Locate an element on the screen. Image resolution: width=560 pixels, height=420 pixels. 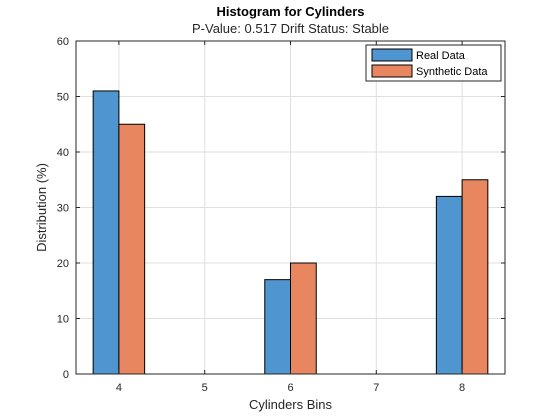
x-tick-label: 7 is located at coordinates (376, 388).